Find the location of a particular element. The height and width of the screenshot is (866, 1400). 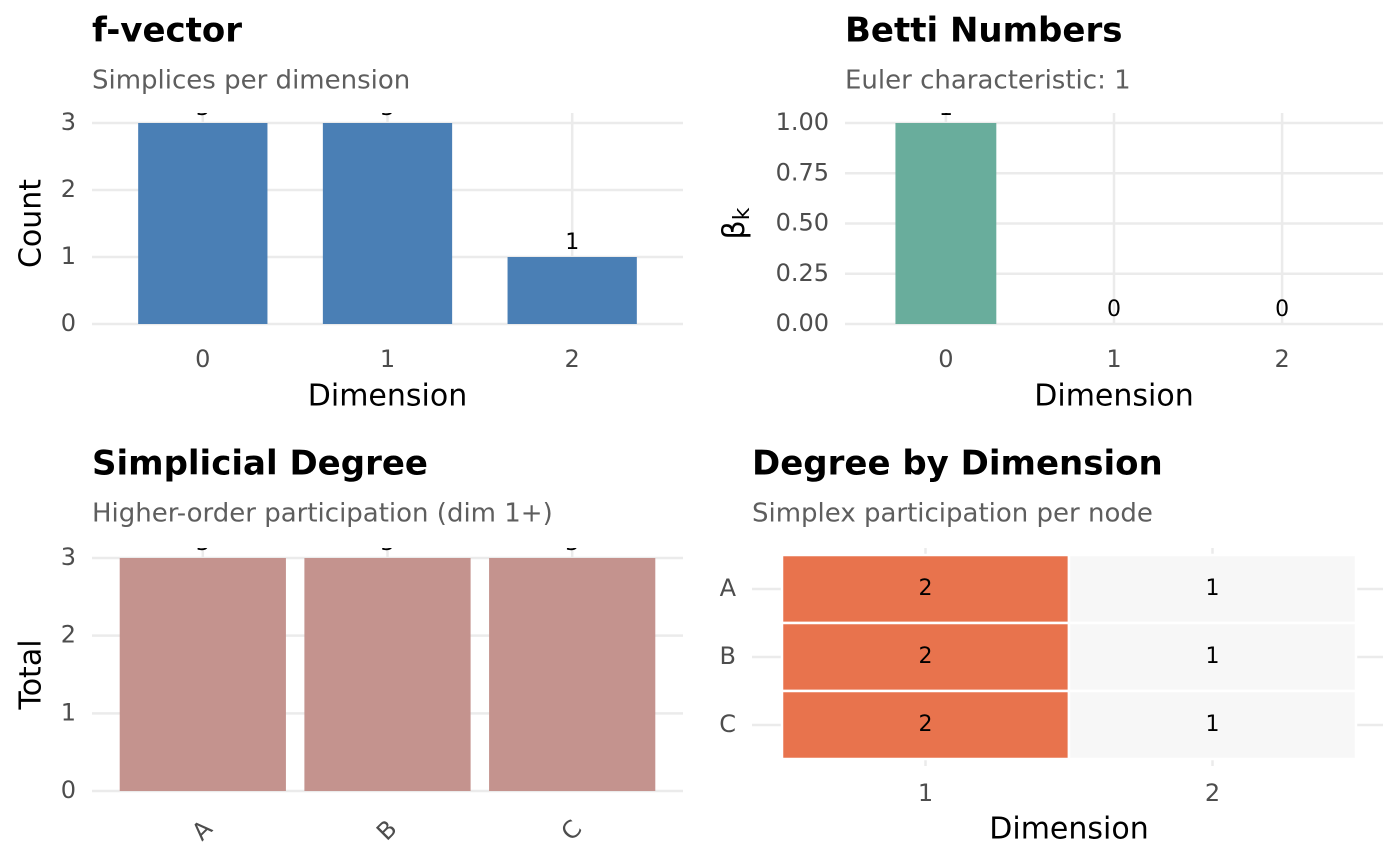

x-tick-label: A is located at coordinates (202, 830).